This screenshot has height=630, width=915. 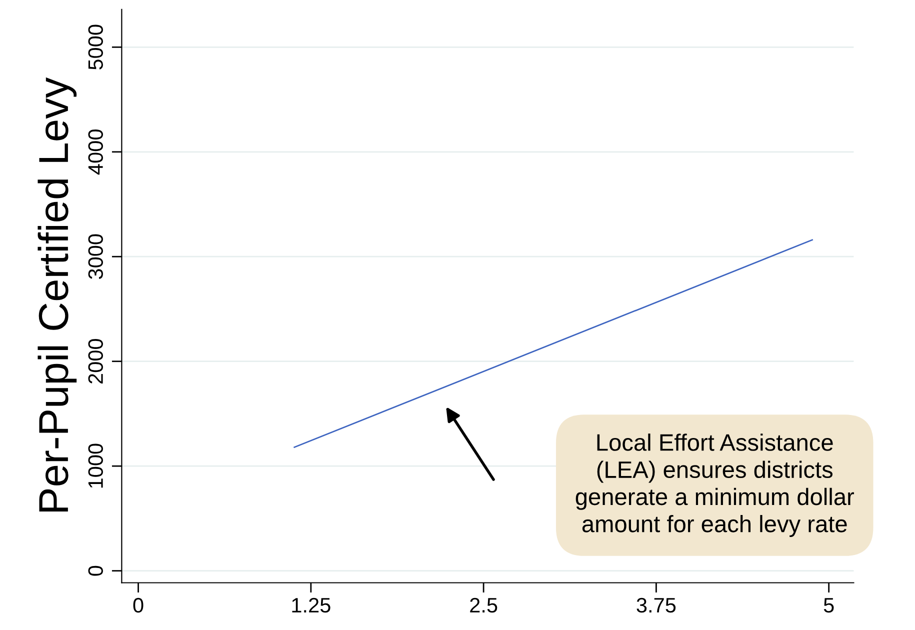 What do you see at coordinates (95, 152) in the screenshot?
I see `y-tick-label: 4000` at bounding box center [95, 152].